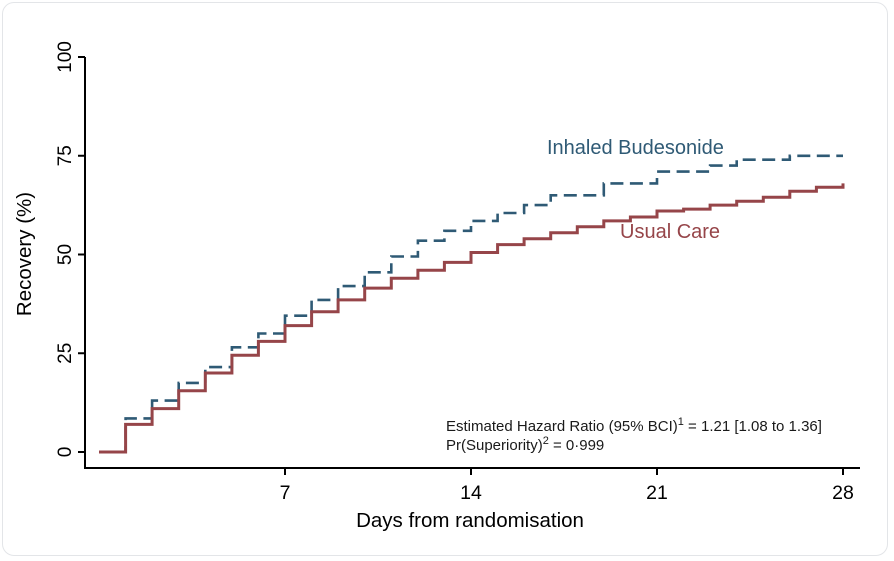 The height and width of the screenshot is (561, 894). I want to click on annotation-superscript: 2, so click(546, 441).